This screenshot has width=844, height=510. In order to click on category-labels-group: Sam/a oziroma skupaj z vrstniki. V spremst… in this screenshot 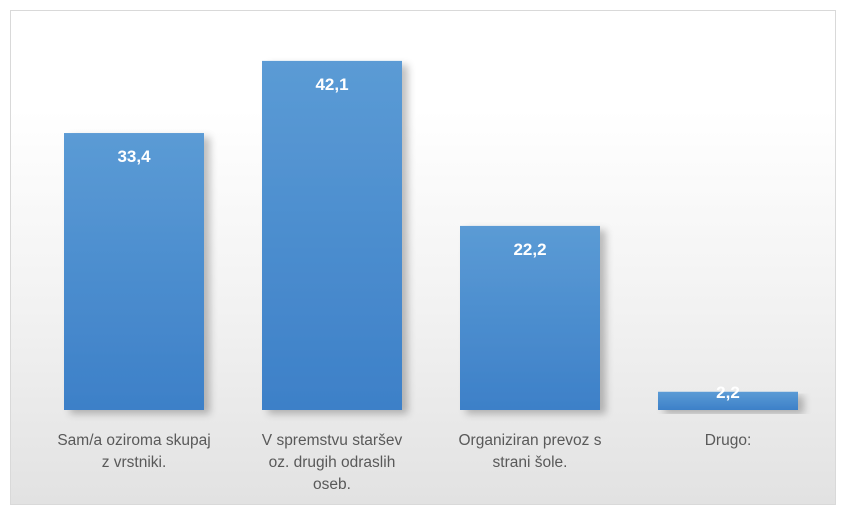, I will do `click(404, 462)`.